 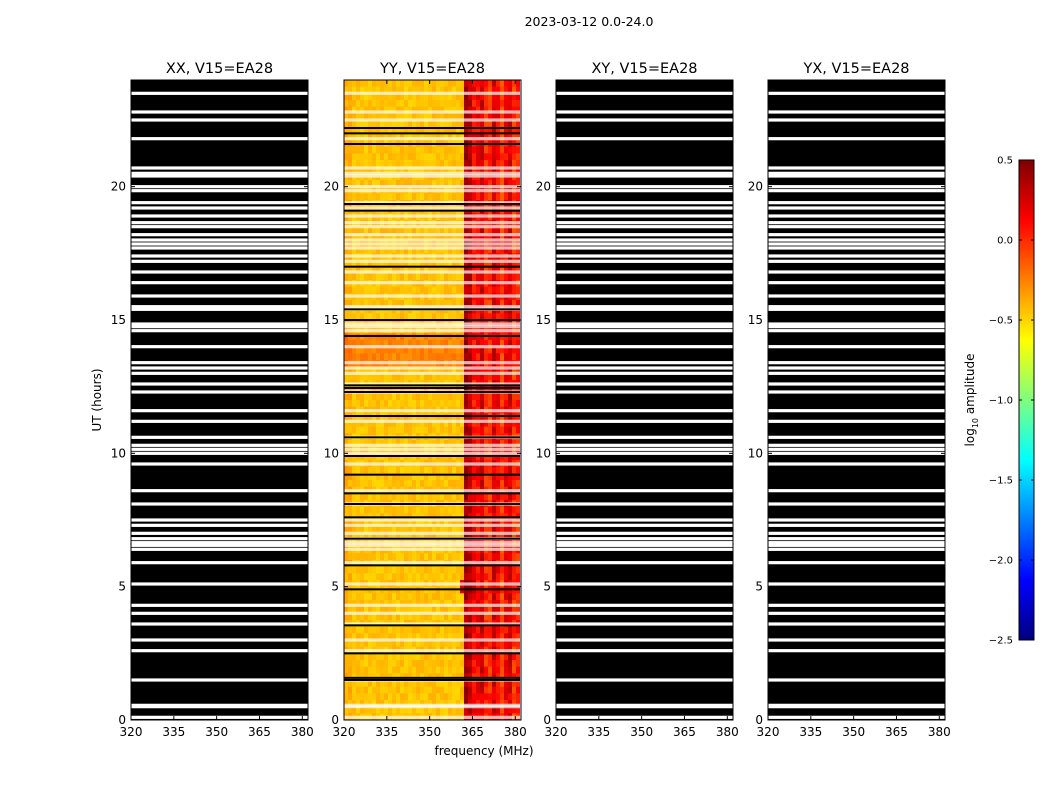 I want to click on x-tick-label: 335, so click(x=386, y=732).